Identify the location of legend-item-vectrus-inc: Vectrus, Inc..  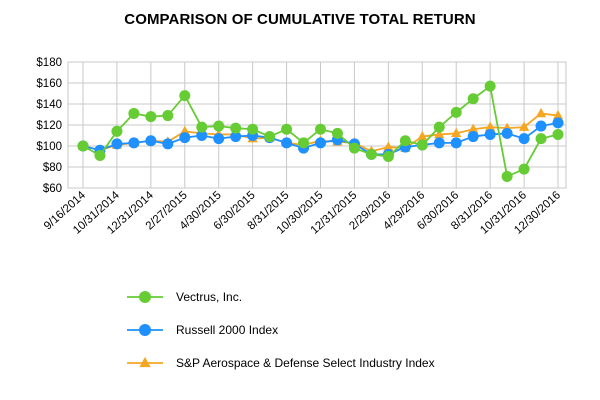
(184, 297).